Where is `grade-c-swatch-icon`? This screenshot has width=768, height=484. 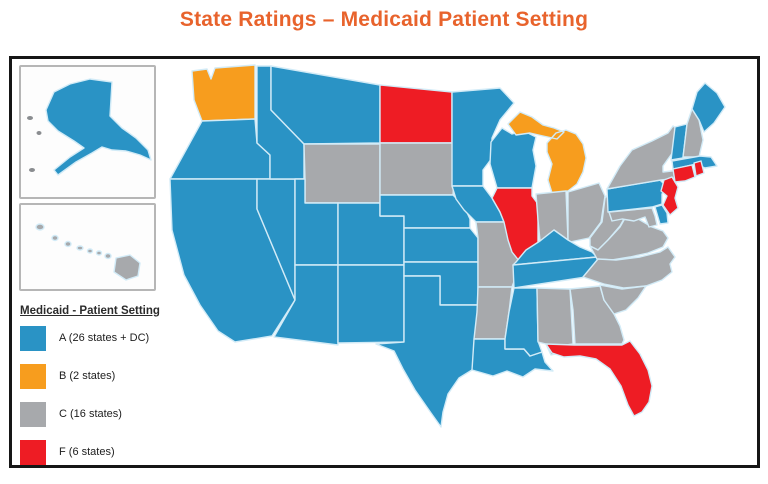 grade-c-swatch-icon is located at coordinates (33, 414).